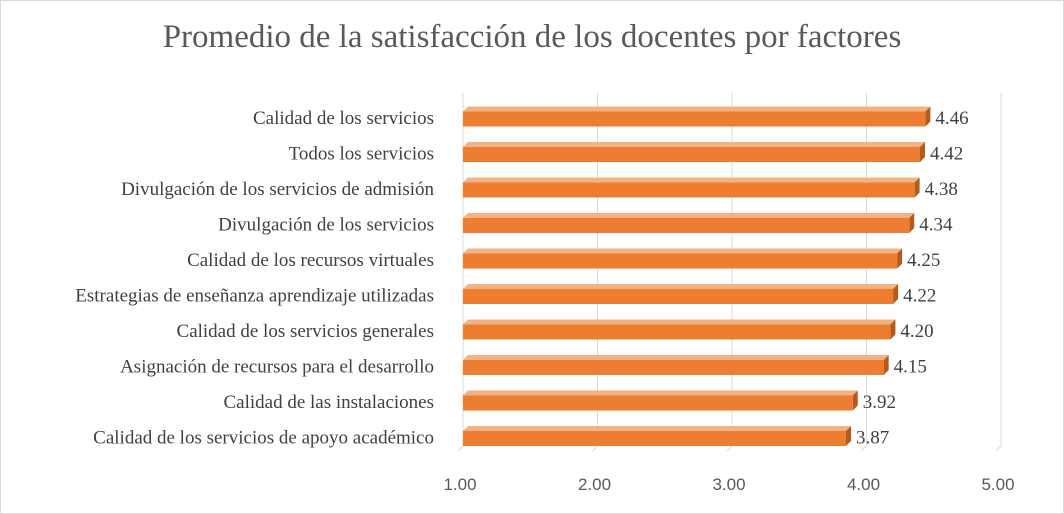 The image size is (1064, 514). I want to click on category-label: Divulgación de los servicios de admisión, so click(277, 189).